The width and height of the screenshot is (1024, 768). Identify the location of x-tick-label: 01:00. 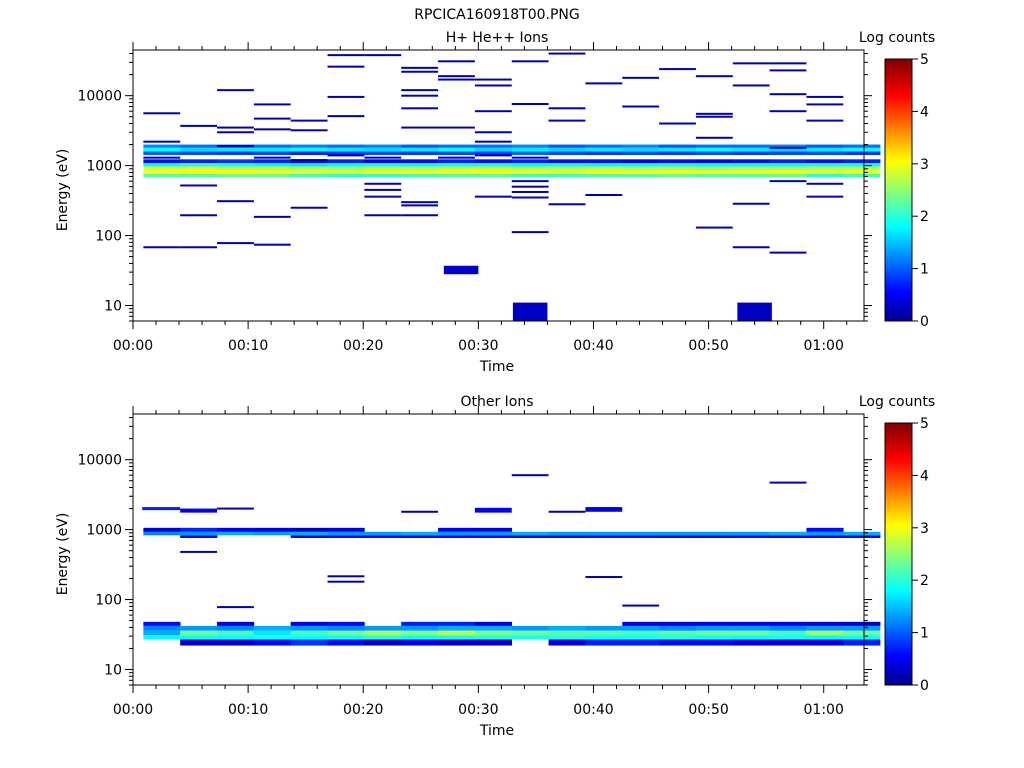
(824, 346).